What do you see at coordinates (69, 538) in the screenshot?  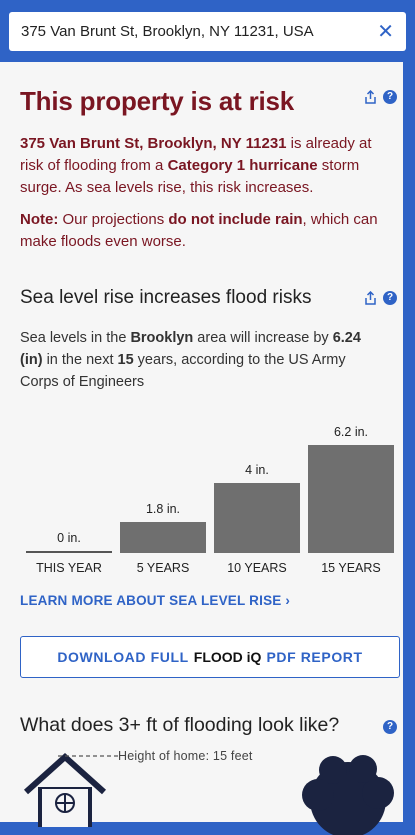 I see `chart-value-label: 0 in.` at bounding box center [69, 538].